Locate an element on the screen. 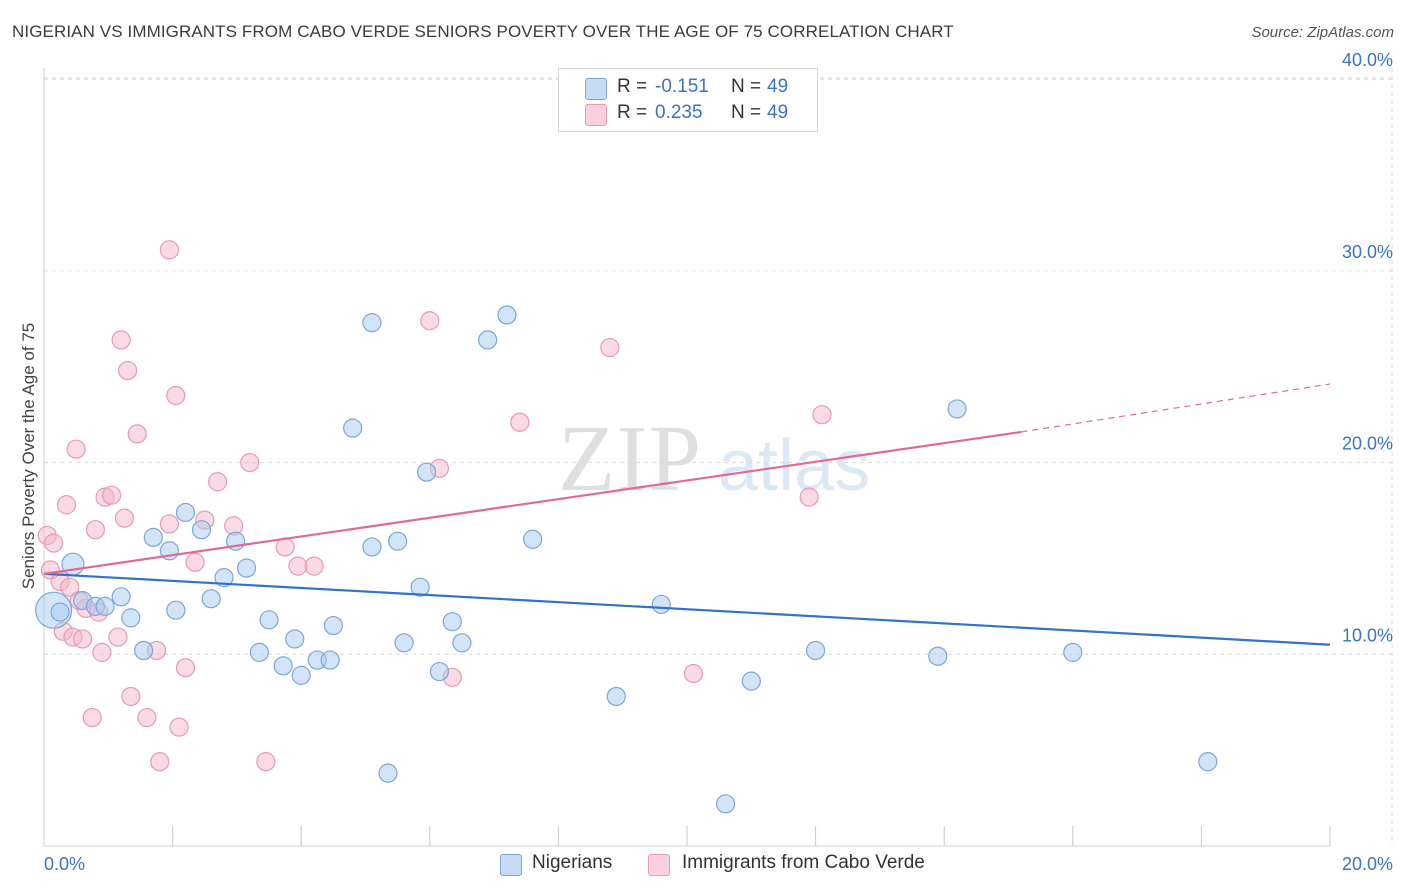  trend-line-cabo-verde-extension is located at coordinates (1176, 408).